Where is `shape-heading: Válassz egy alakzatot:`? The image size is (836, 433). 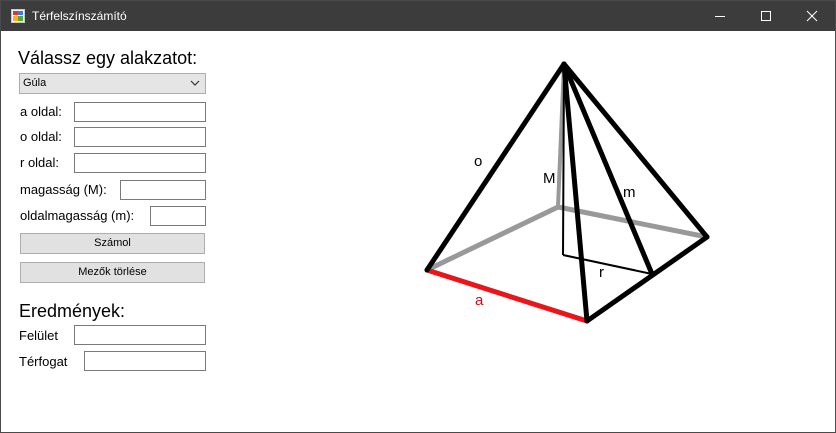 shape-heading: Válassz egy alakzatot: is located at coordinates (108, 58).